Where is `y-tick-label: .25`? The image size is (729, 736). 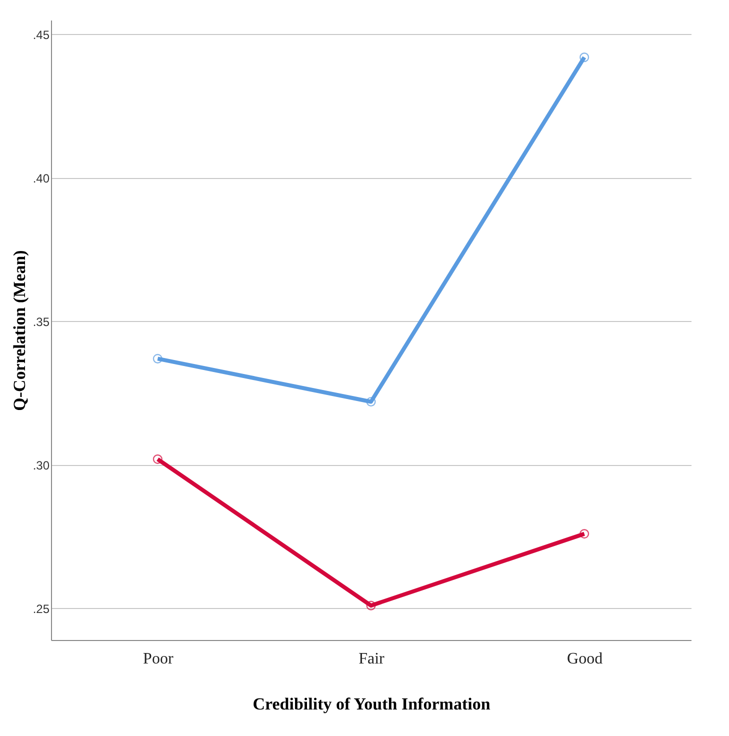
y-tick-label: .25 is located at coordinates (41, 609).